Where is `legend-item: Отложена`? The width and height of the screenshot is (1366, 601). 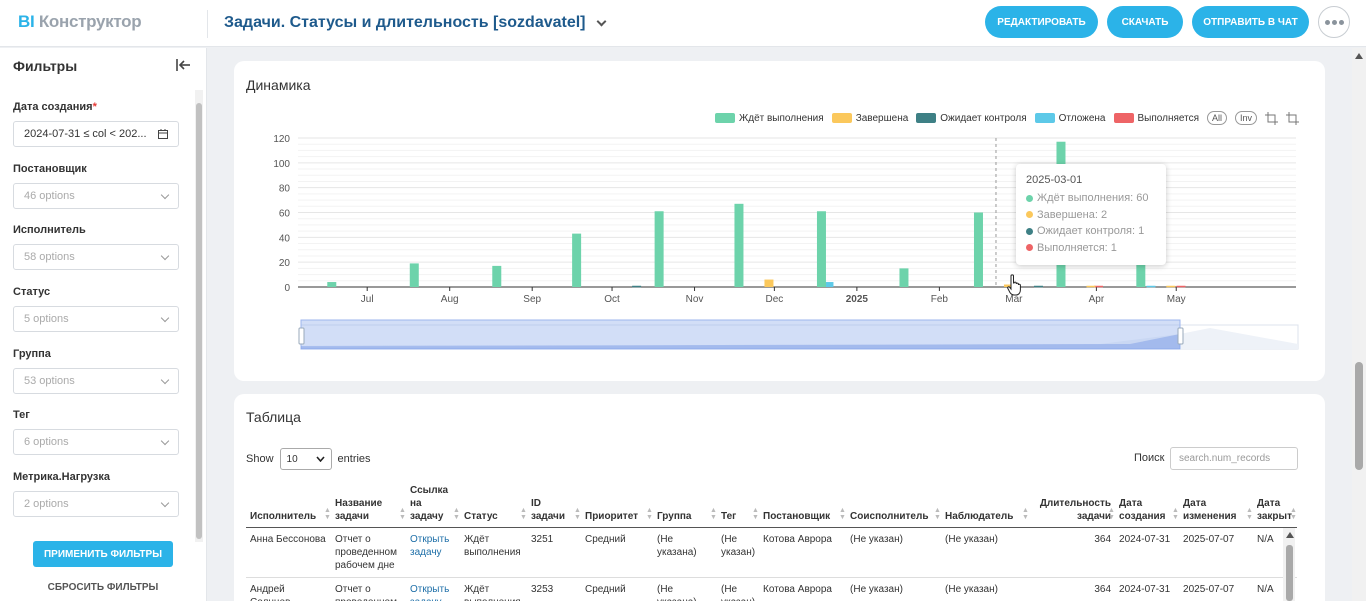 legend-item: Отложена is located at coordinates (1070, 118).